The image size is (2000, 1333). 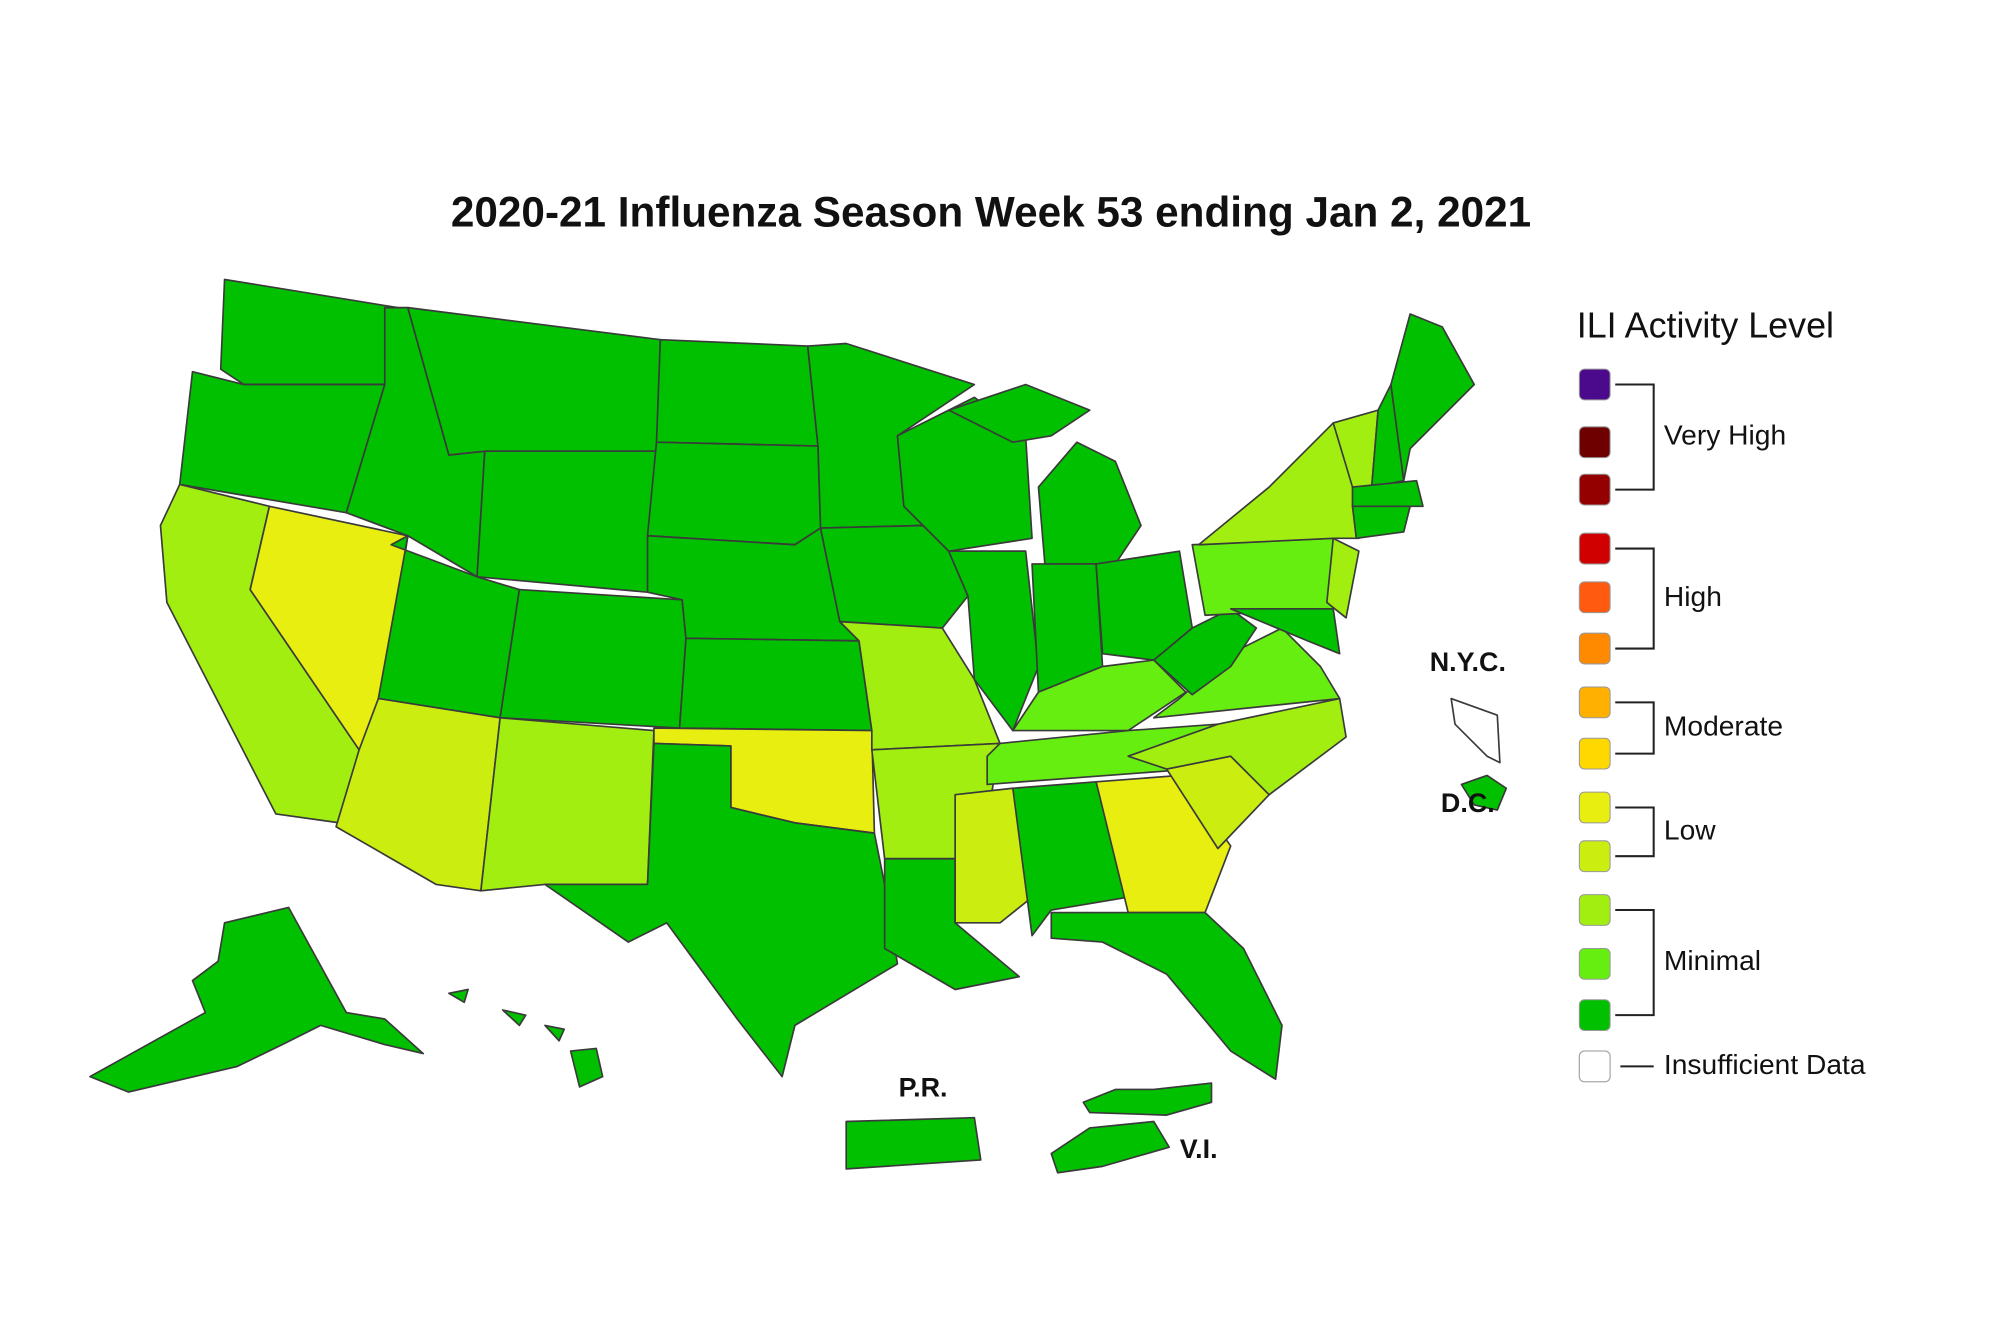 I want to click on legend-label: High, so click(x=1693, y=596).